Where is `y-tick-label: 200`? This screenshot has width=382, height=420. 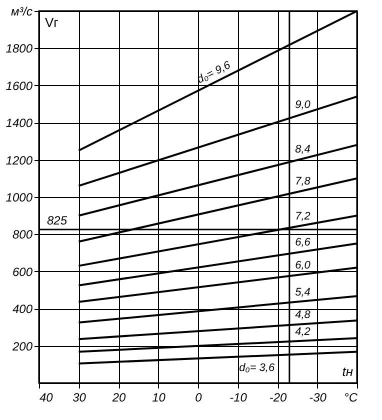 y-tick-label: 200 is located at coordinates (22, 346).